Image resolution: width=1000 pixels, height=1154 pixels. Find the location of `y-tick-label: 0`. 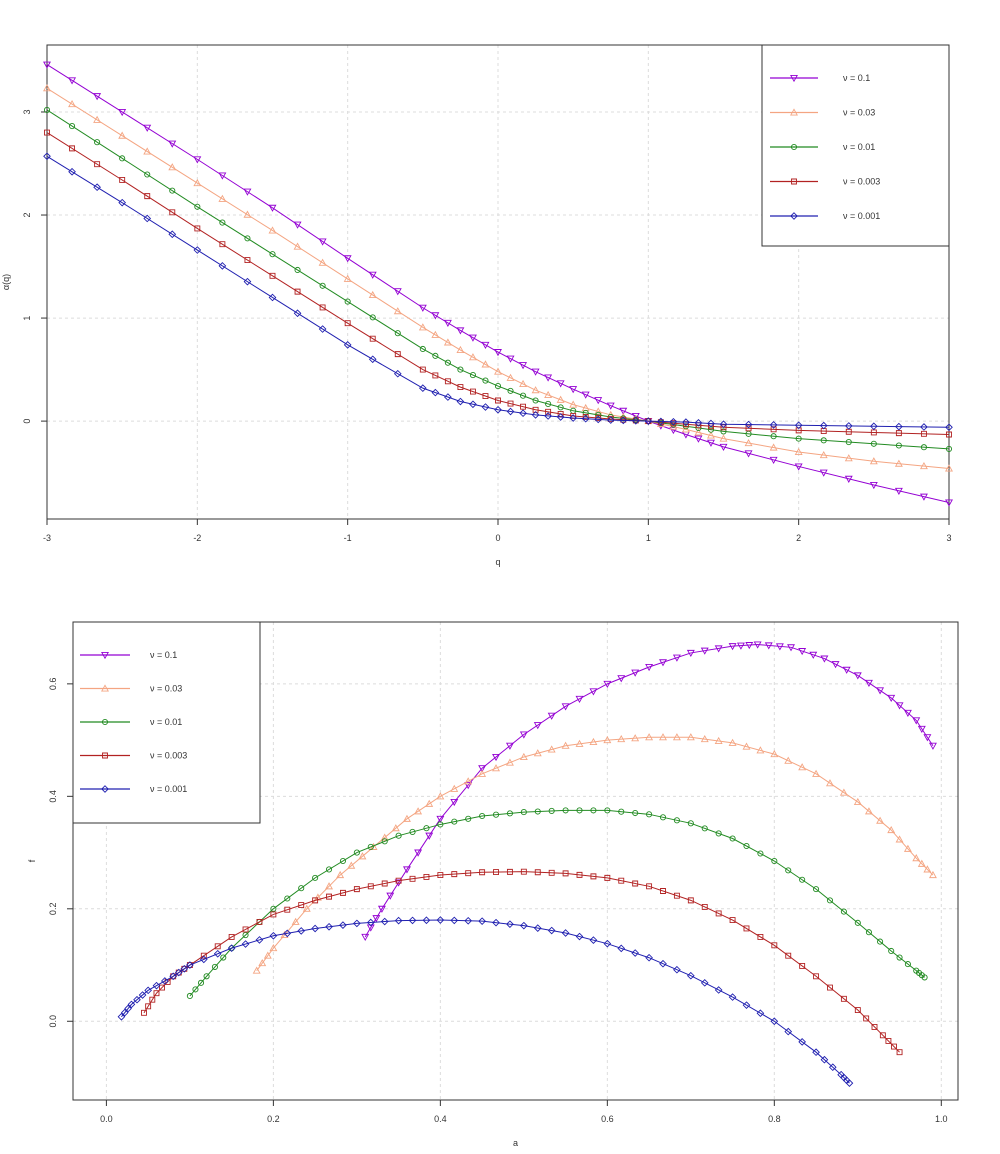

y-tick-label: 0 is located at coordinates (27, 421).